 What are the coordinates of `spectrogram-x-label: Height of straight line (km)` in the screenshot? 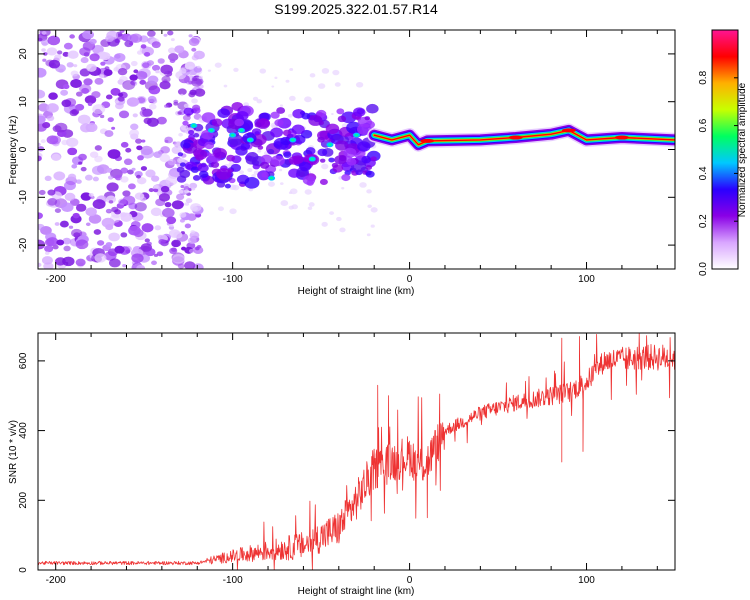 It's located at (356, 291).